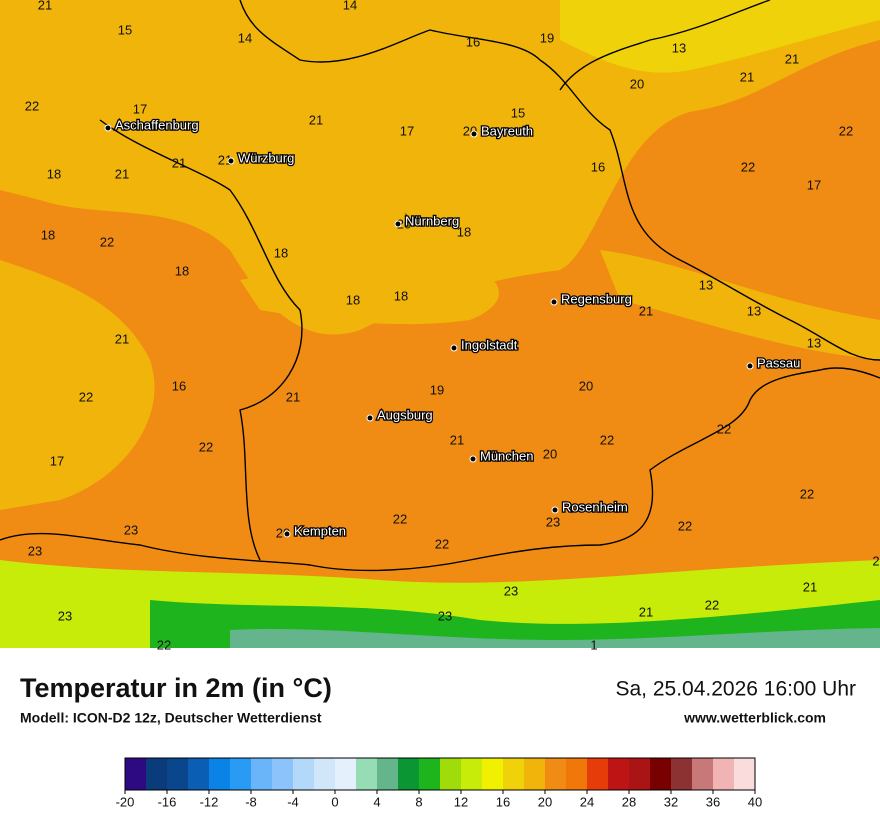 This screenshot has width=880, height=835. Describe the element at coordinates (405, 414) in the screenshot. I see `city-label: Augsburg` at that location.